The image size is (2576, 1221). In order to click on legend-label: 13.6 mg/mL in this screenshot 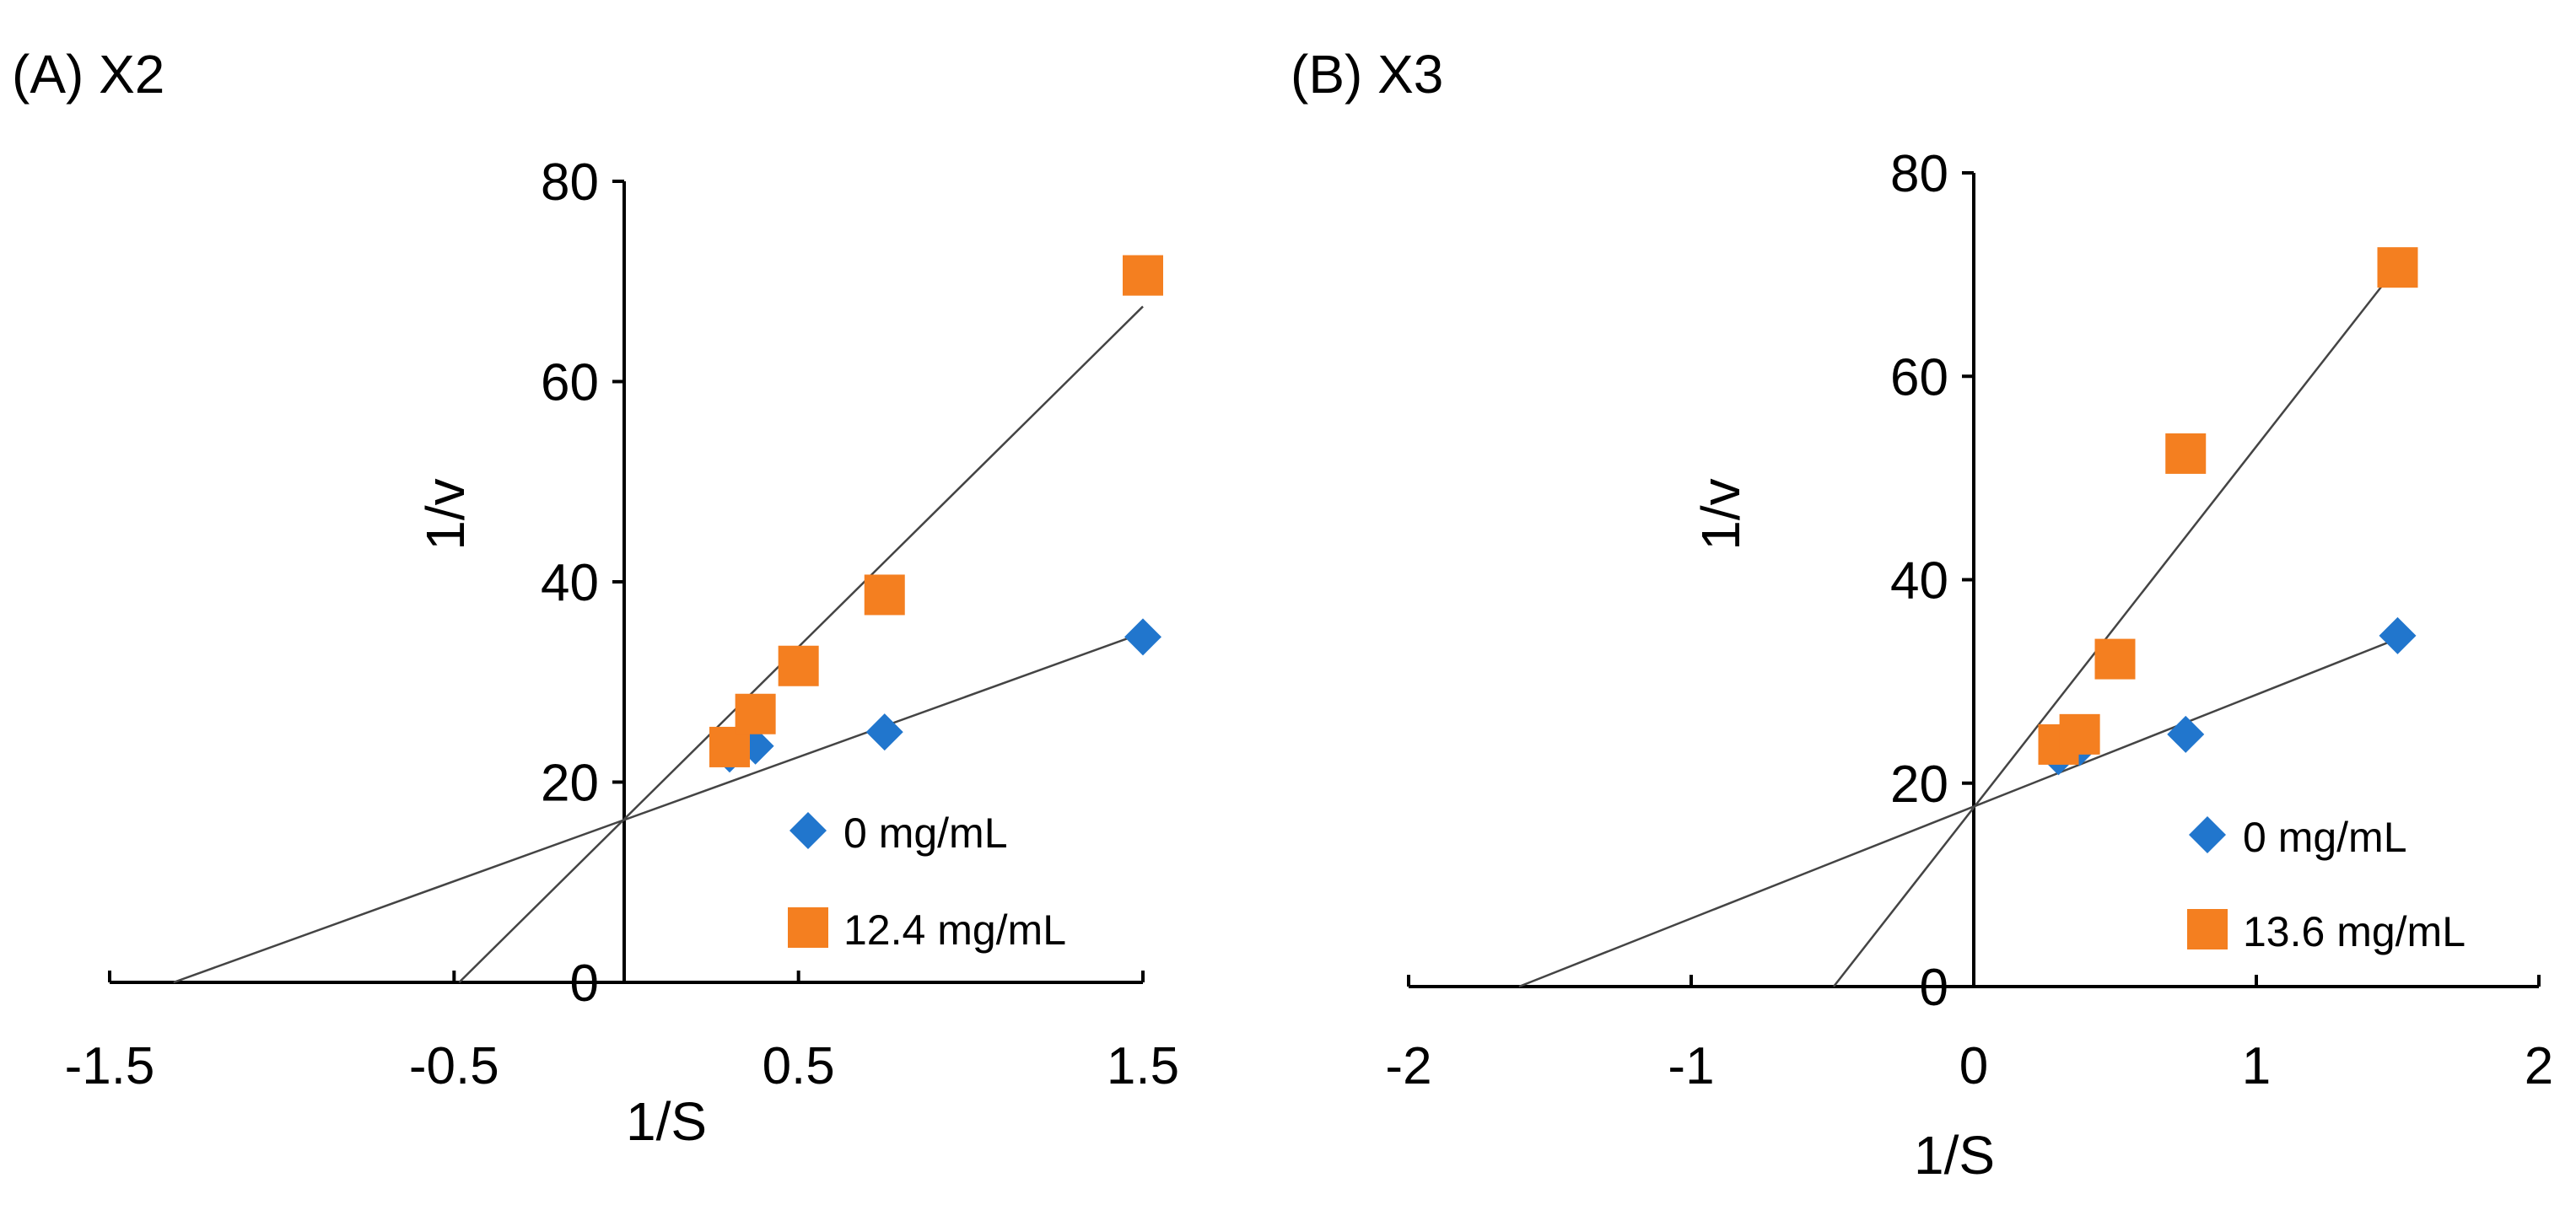, I will do `click(2354, 931)`.